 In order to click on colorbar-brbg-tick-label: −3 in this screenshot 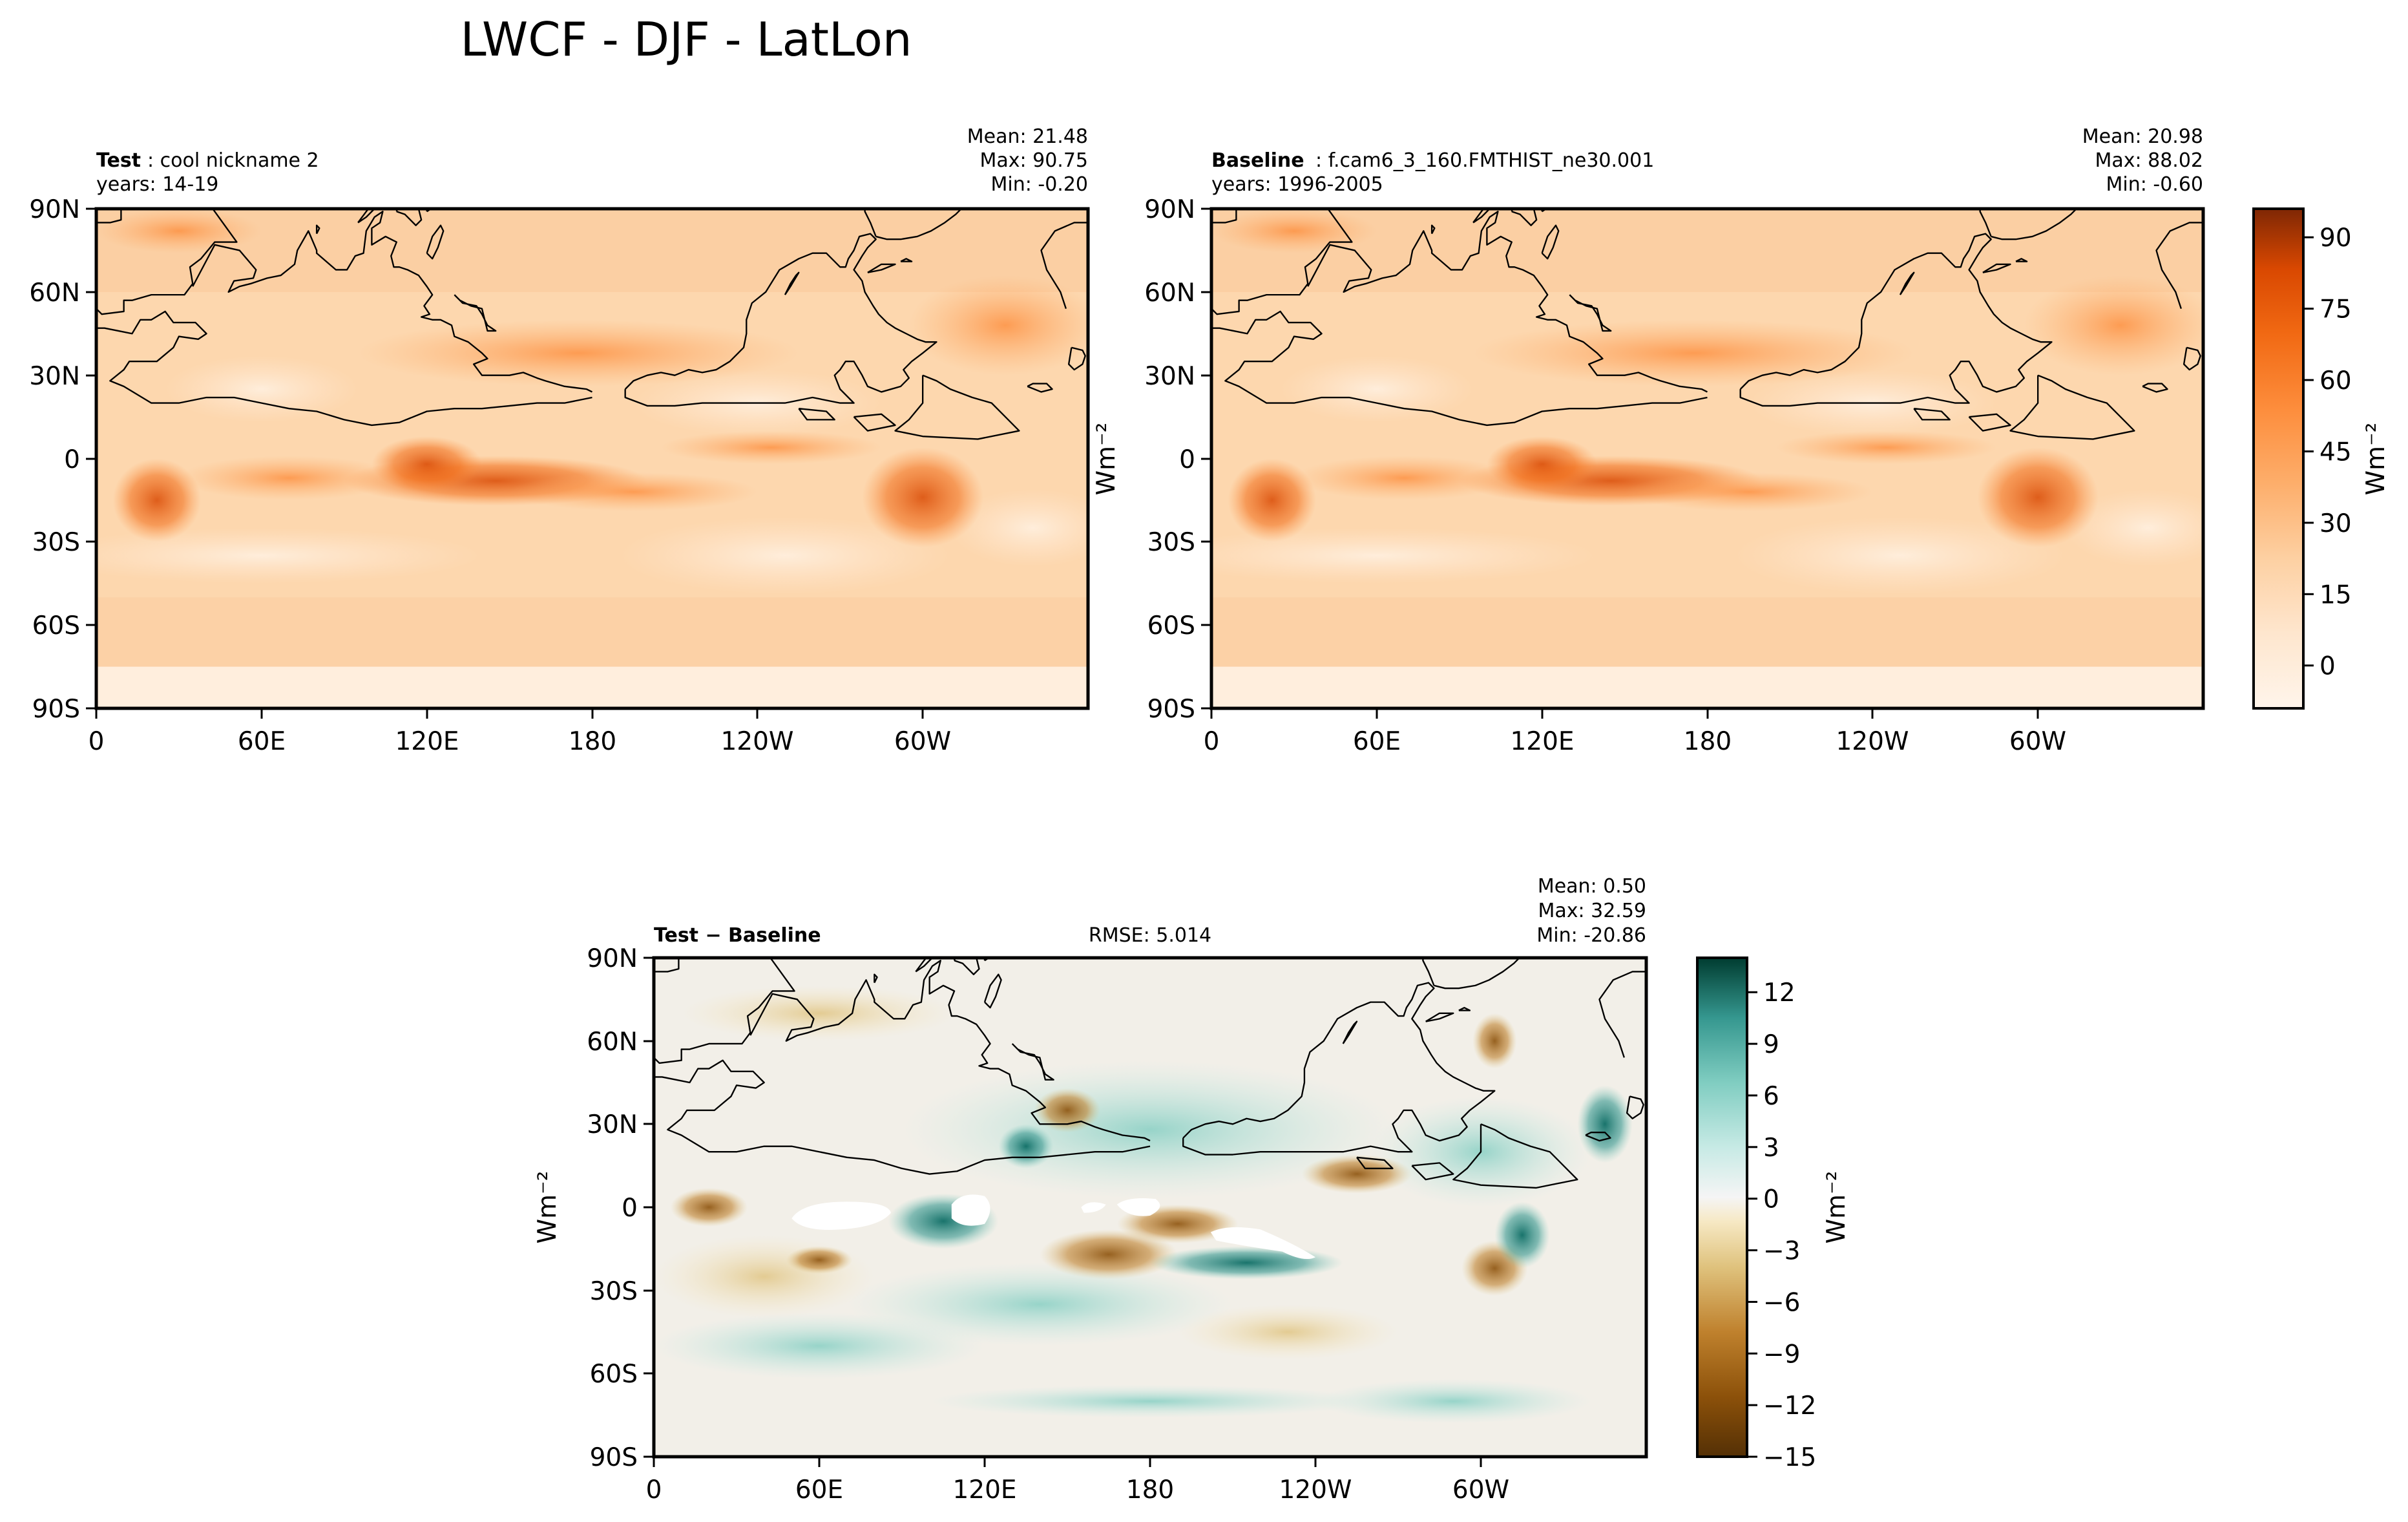, I will do `click(1782, 1251)`.